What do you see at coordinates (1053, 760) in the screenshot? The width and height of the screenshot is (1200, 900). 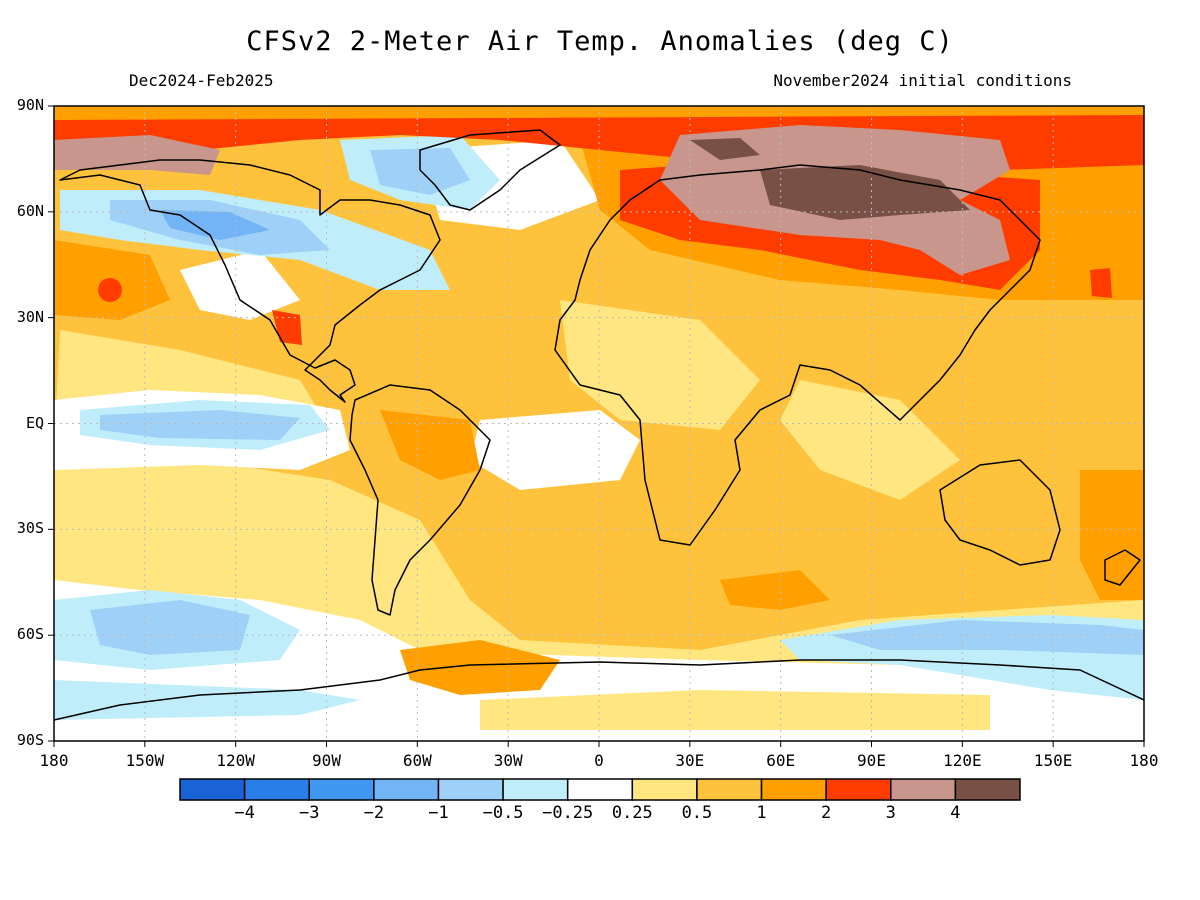 I see `lon-tick-label: 150E` at bounding box center [1053, 760].